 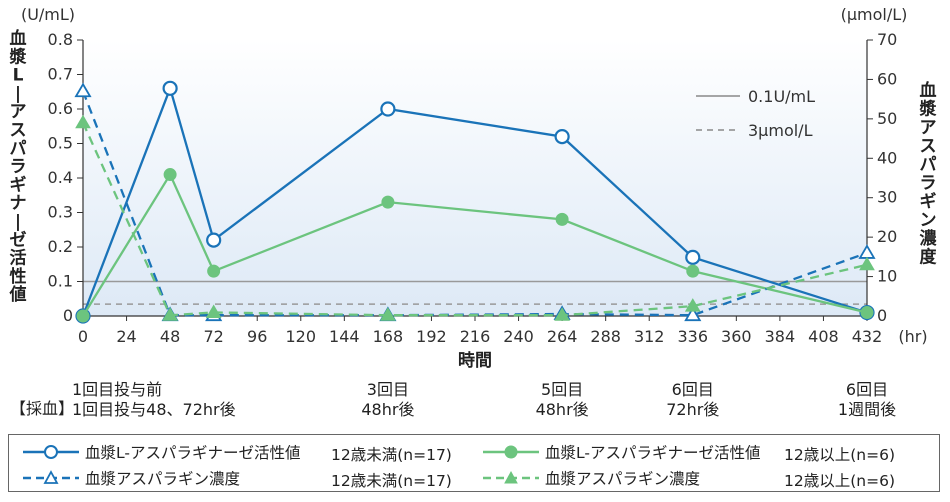 I want to click on y-left-axis-label: 血漿 L |アスパラギナ|ゼ活性値, so click(x=18, y=166).